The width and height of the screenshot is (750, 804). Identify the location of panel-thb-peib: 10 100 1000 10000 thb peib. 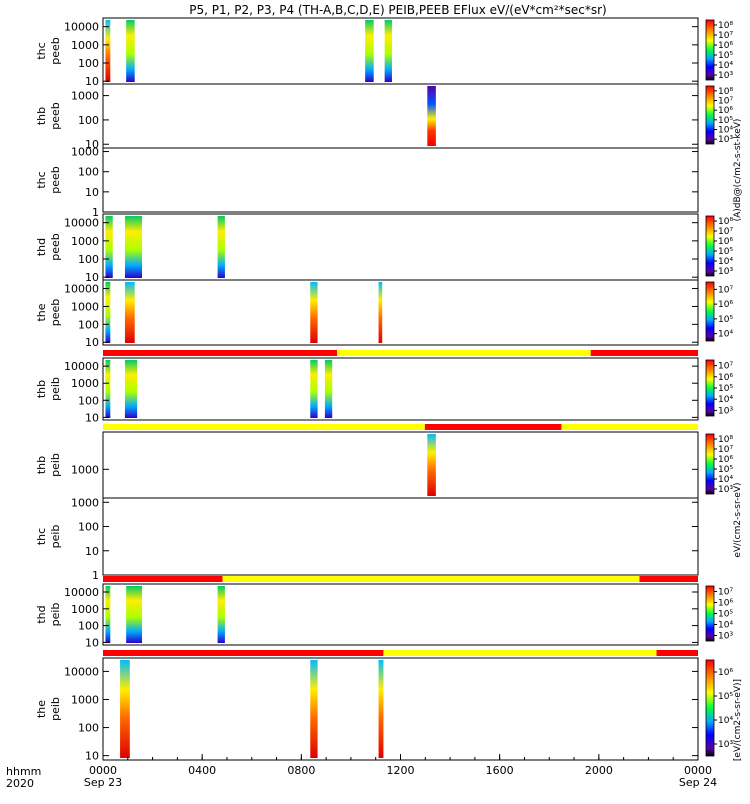
(367, 387).